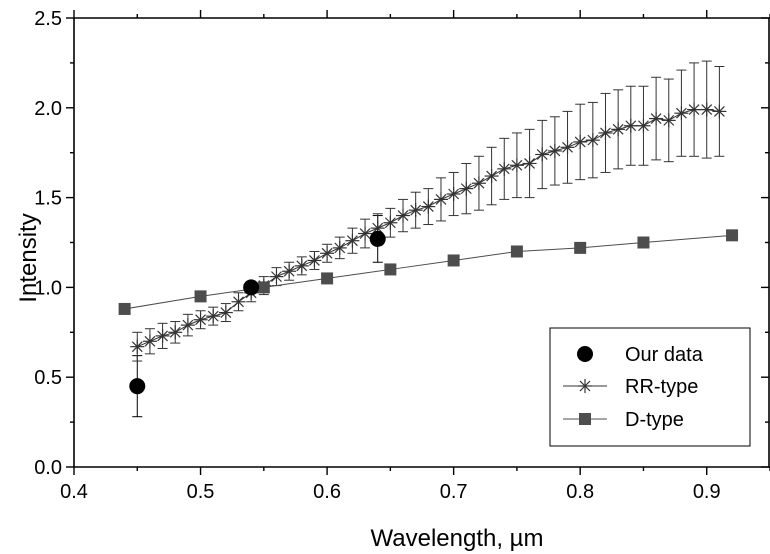 The height and width of the screenshot is (554, 770). What do you see at coordinates (707, 492) in the screenshot?
I see `x-tick-label: 0.9` at bounding box center [707, 492].